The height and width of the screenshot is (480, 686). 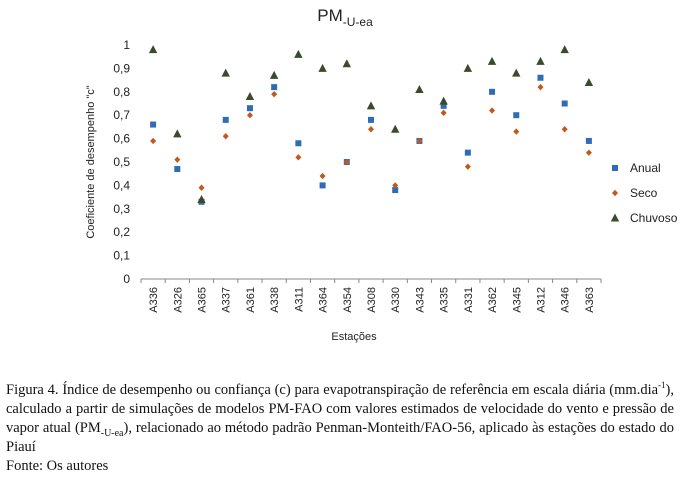 I want to click on x-tick-label: A365, so click(x=203, y=300).